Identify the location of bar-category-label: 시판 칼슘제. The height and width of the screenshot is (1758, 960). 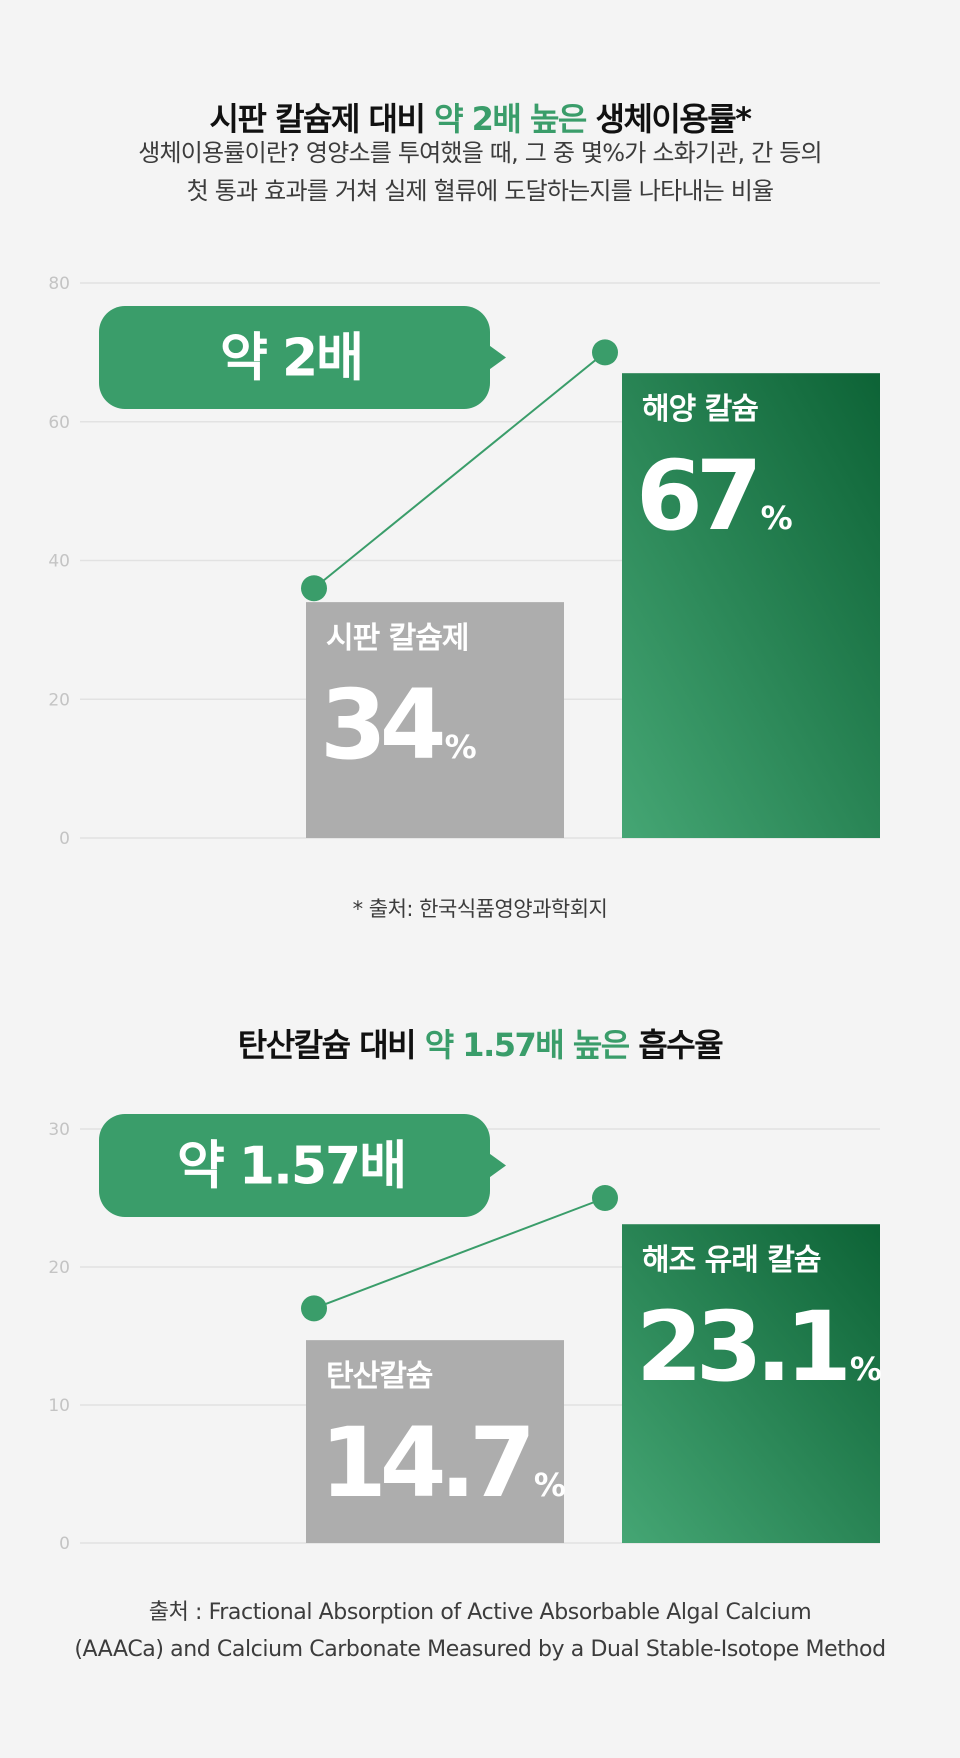
(397, 638).